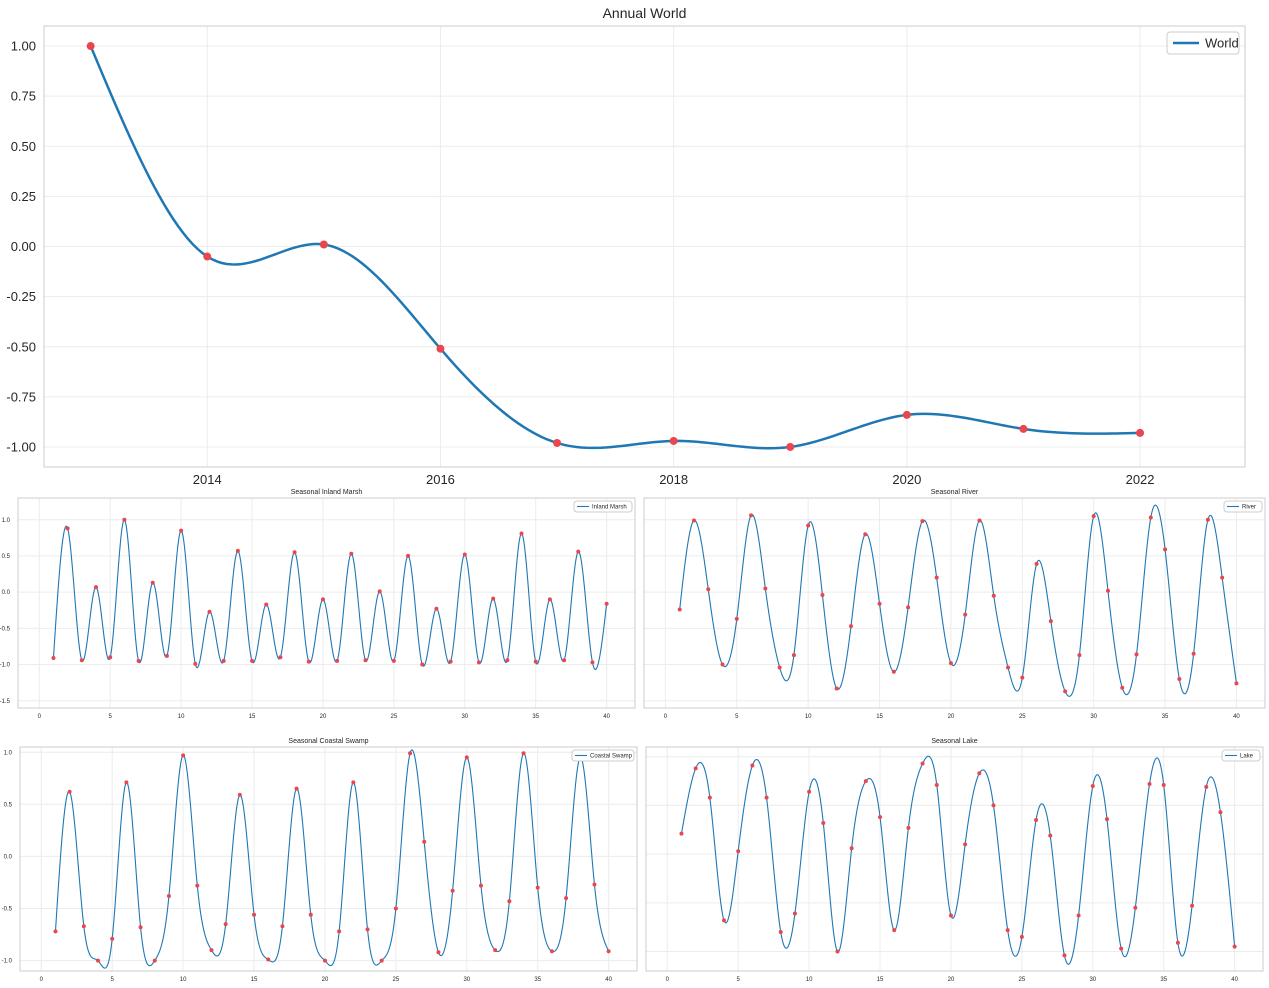 This screenshot has height=988, width=1269. What do you see at coordinates (1222, 43) in the screenshot?
I see `legend-label: World` at bounding box center [1222, 43].